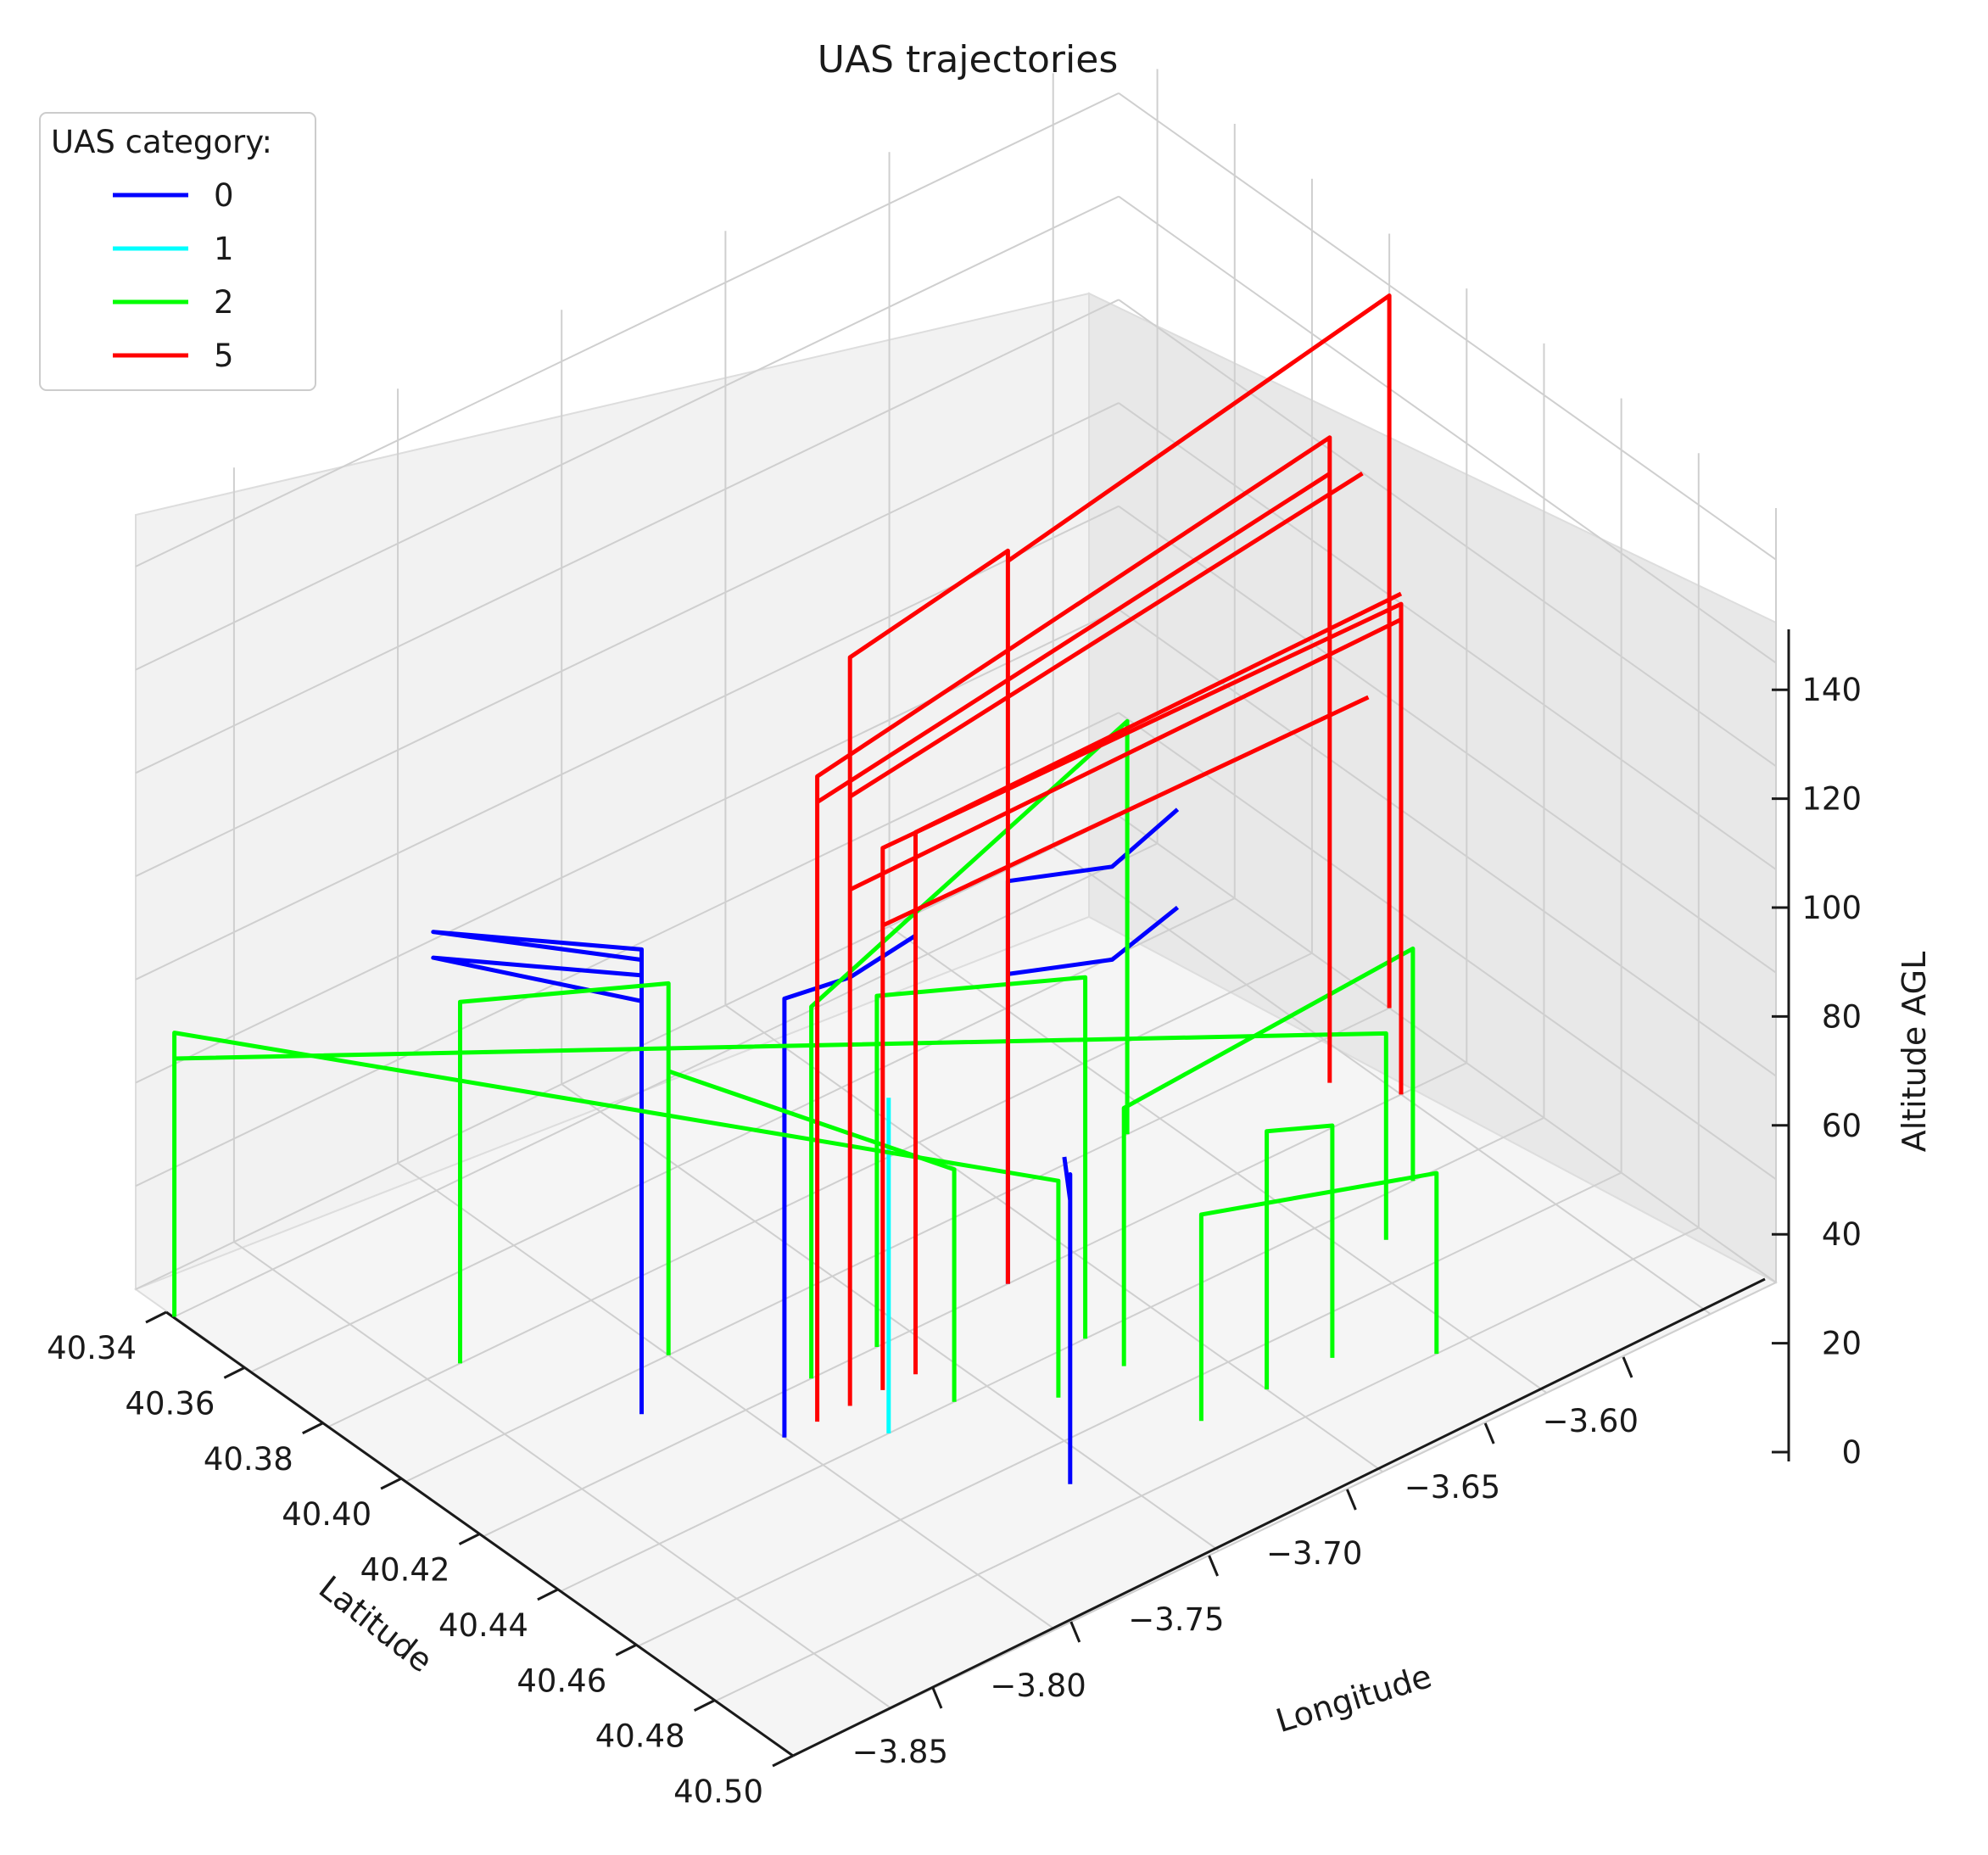  I want to click on x-tick-label: 40.42, so click(405, 1571).